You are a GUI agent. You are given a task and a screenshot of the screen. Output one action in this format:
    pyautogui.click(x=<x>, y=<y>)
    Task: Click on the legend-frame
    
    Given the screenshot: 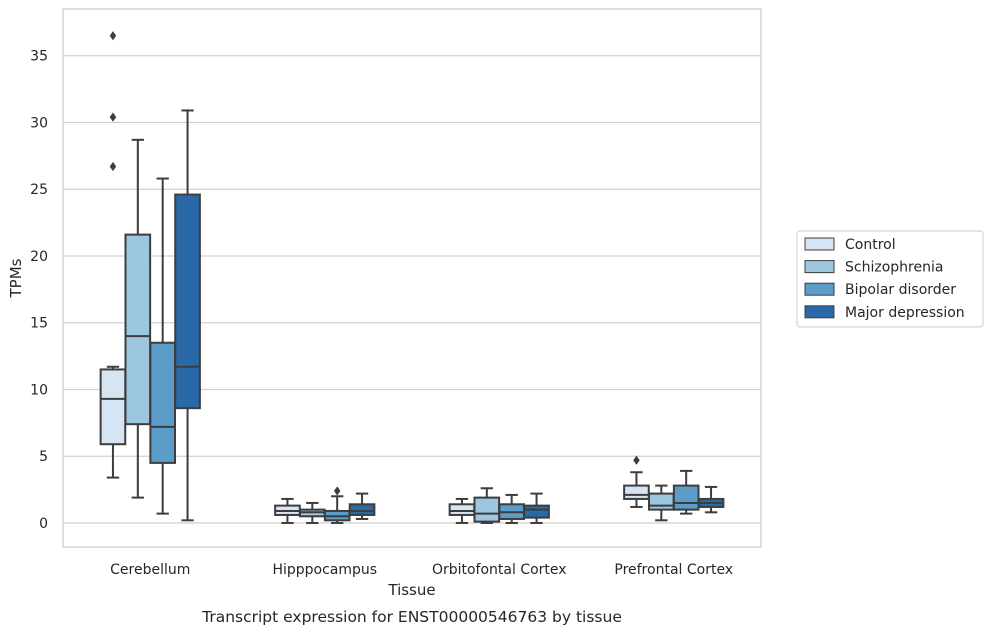 What is the action you would take?
    pyautogui.click(x=890, y=279)
    